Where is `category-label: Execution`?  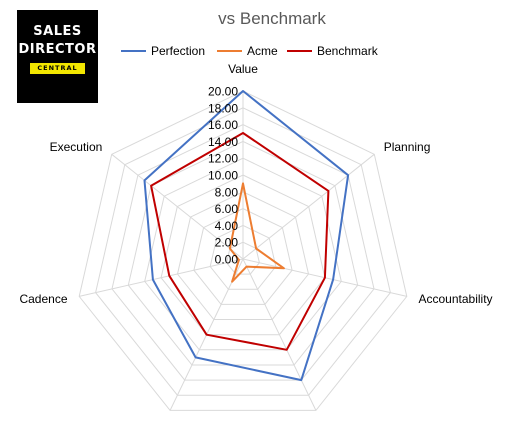
category-label: Execution is located at coordinates (76, 147).